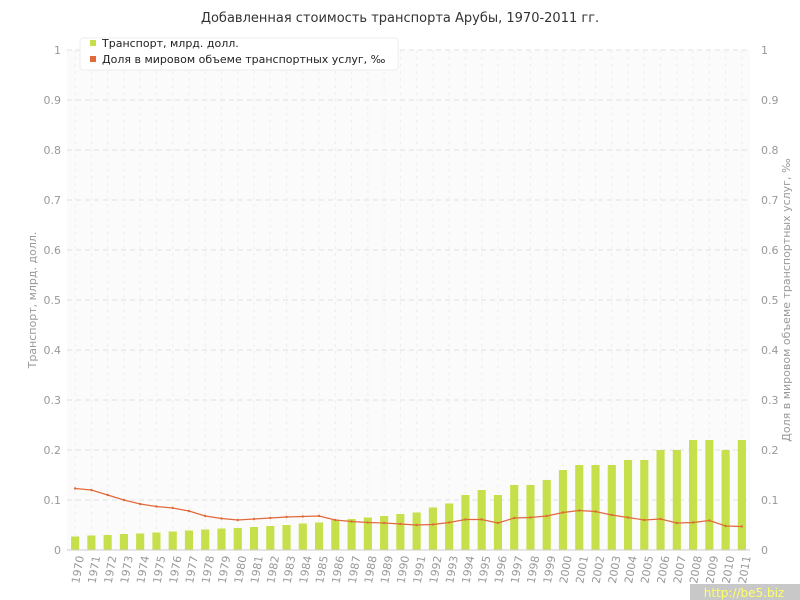  I want to click on bar-1990, so click(400, 532).